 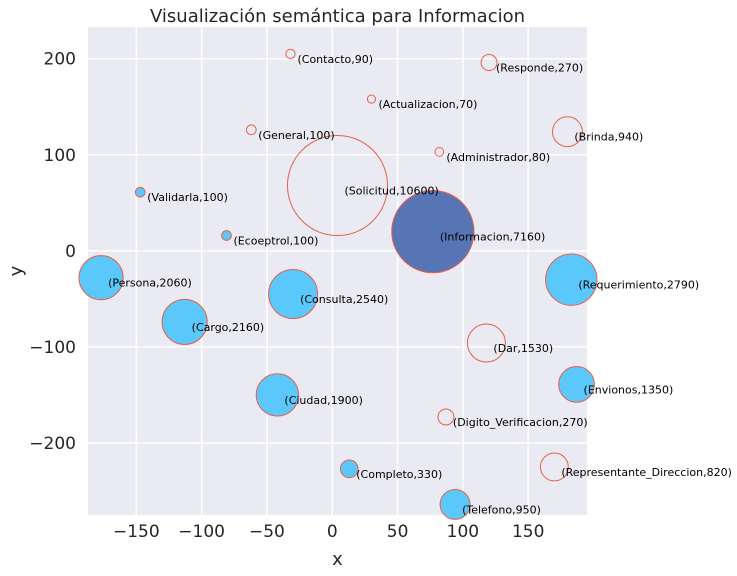 I want to click on point-label: (Contacto,90), so click(x=335, y=59).